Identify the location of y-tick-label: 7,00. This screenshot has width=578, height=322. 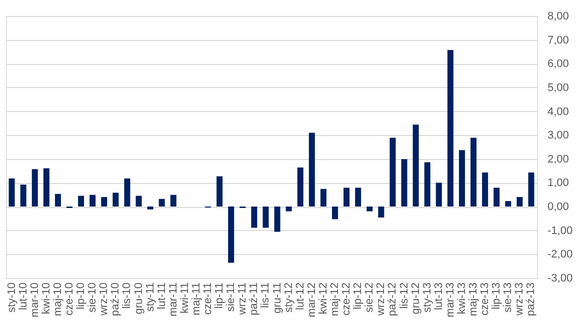
(558, 40).